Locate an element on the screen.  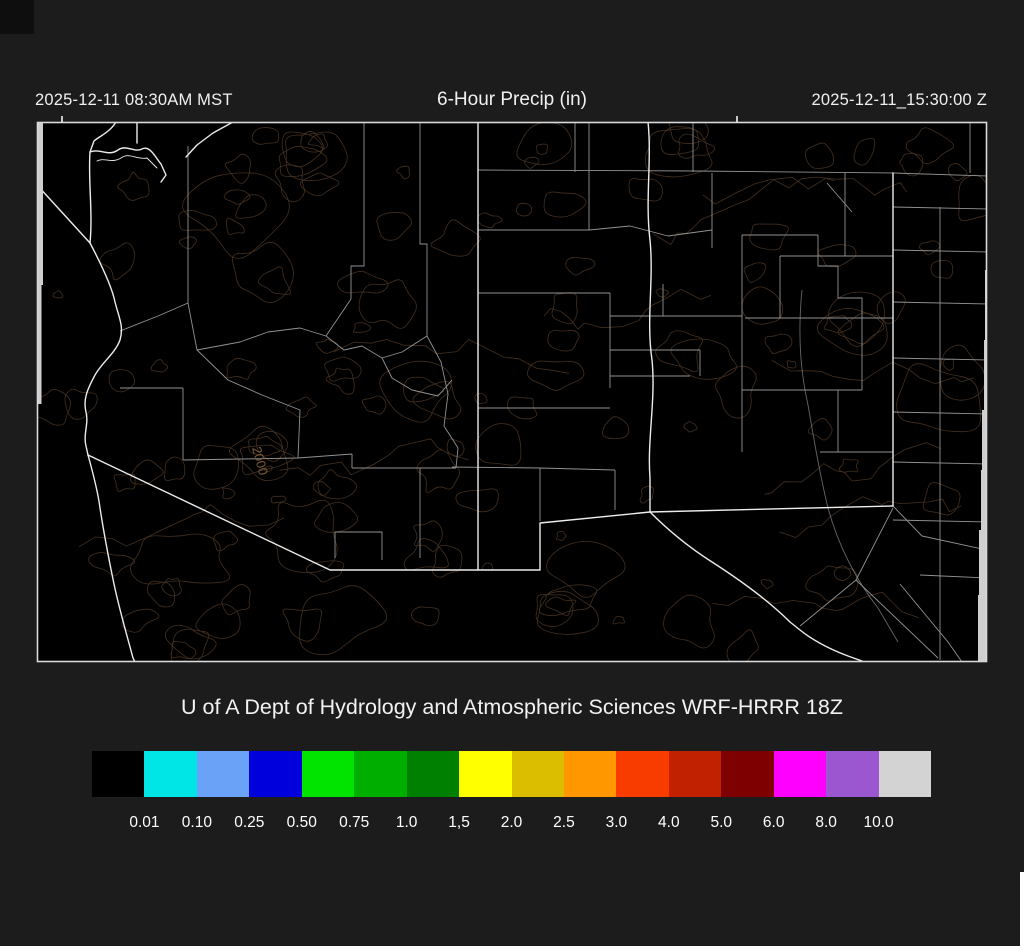
corner-square is located at coordinates (17, 17).